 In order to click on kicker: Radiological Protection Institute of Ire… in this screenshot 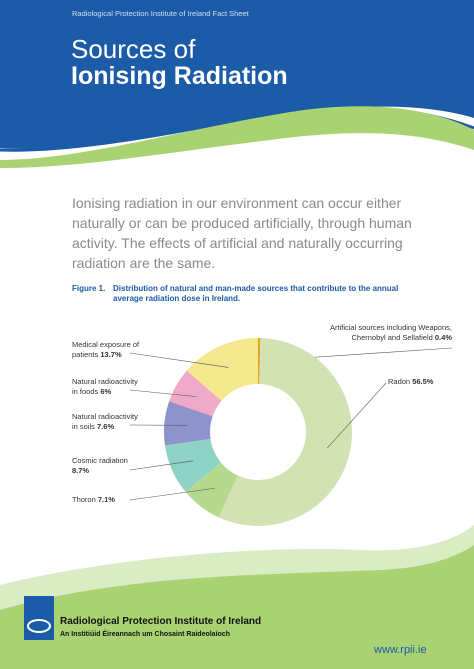, I will do `click(160, 13)`.